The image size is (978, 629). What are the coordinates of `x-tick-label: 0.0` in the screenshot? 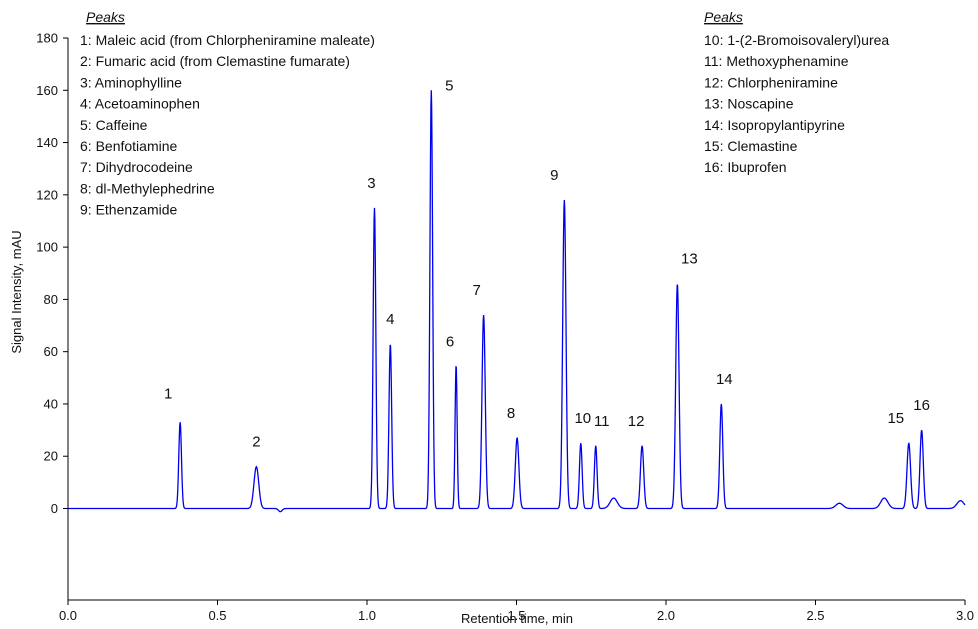 It's located at (68, 615).